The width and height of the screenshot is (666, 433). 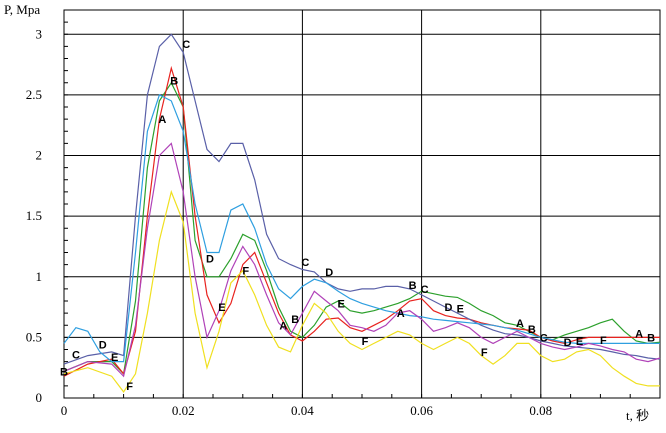 What do you see at coordinates (34, 215) in the screenshot?
I see `y-tick-label: 1.5` at bounding box center [34, 215].